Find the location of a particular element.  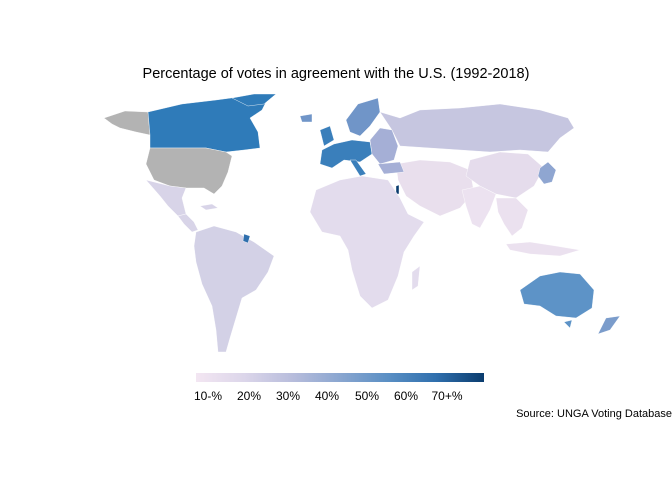

legend-tick-label: 40% is located at coordinates (327, 396).